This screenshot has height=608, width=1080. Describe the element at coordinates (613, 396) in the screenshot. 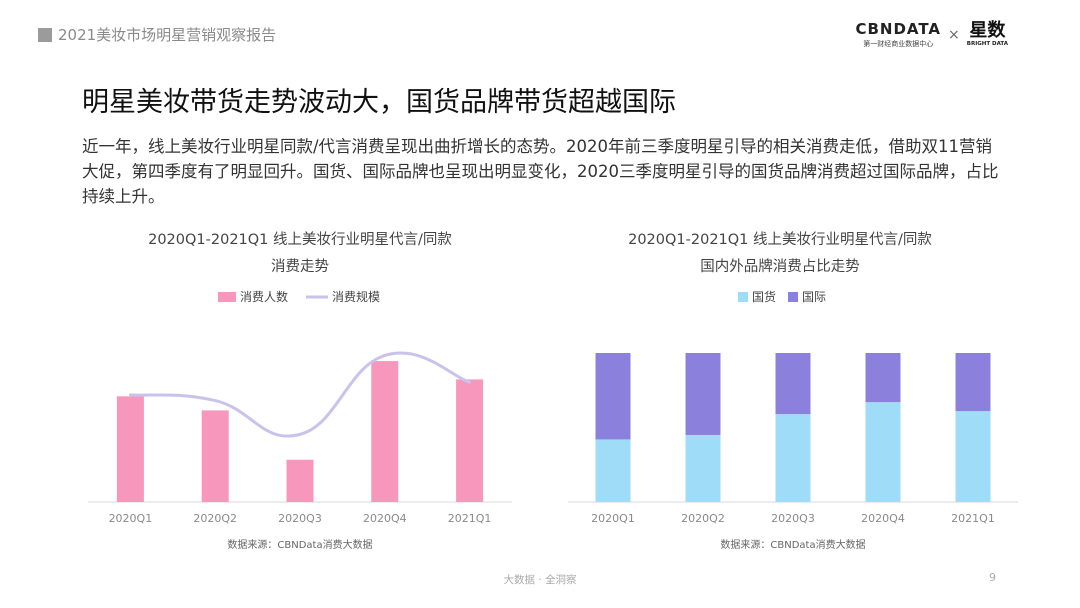

I see `right-chart-bar-国际-2020Q1` at that location.